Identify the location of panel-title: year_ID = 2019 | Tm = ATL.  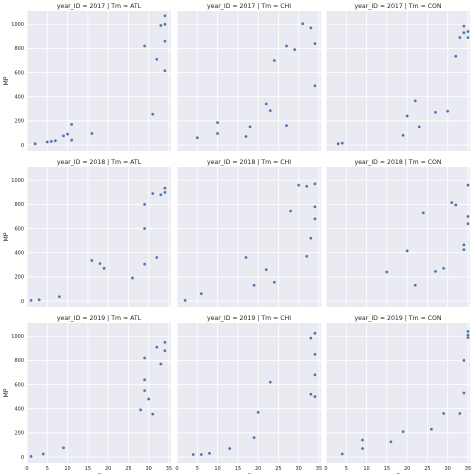
(99, 318).